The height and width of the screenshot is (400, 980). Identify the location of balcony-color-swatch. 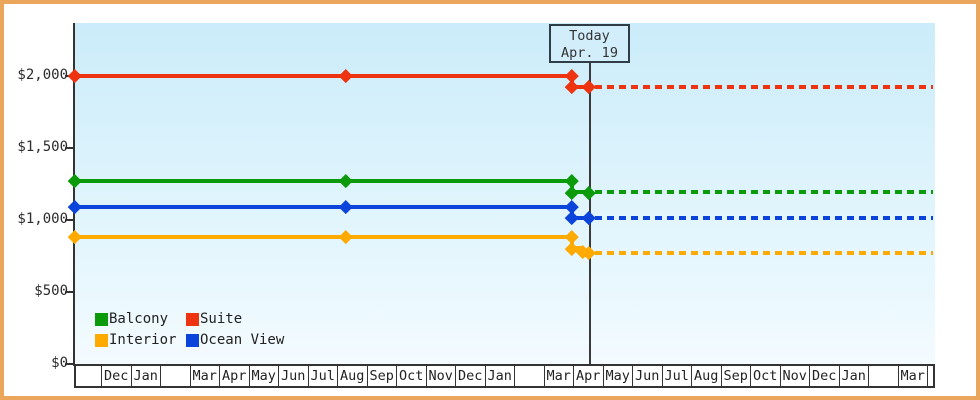
(101, 319).